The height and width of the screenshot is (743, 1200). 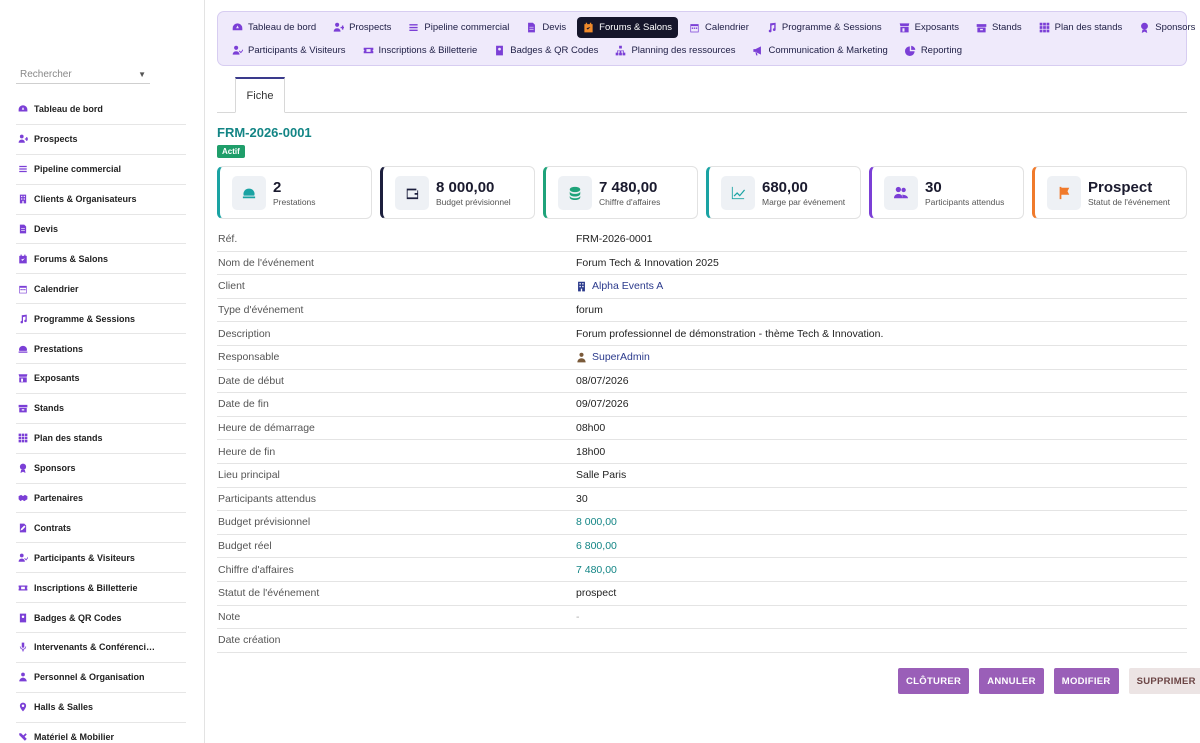 What do you see at coordinates (702, 429) in the screenshot?
I see `detail-row: Heure de démarrage 08h00` at bounding box center [702, 429].